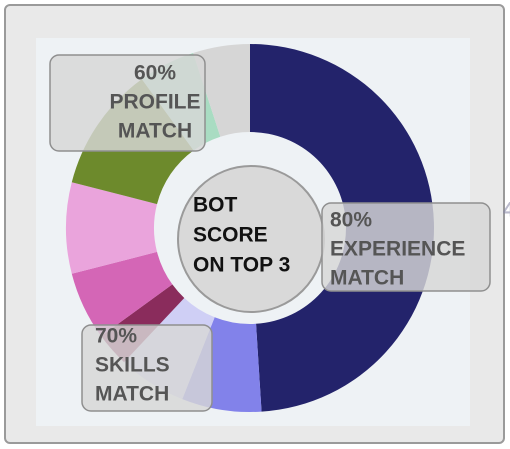 This screenshot has width=510, height=449. What do you see at coordinates (154, 102) in the screenshot?
I see `annotation-text: PROFILE` at bounding box center [154, 102].